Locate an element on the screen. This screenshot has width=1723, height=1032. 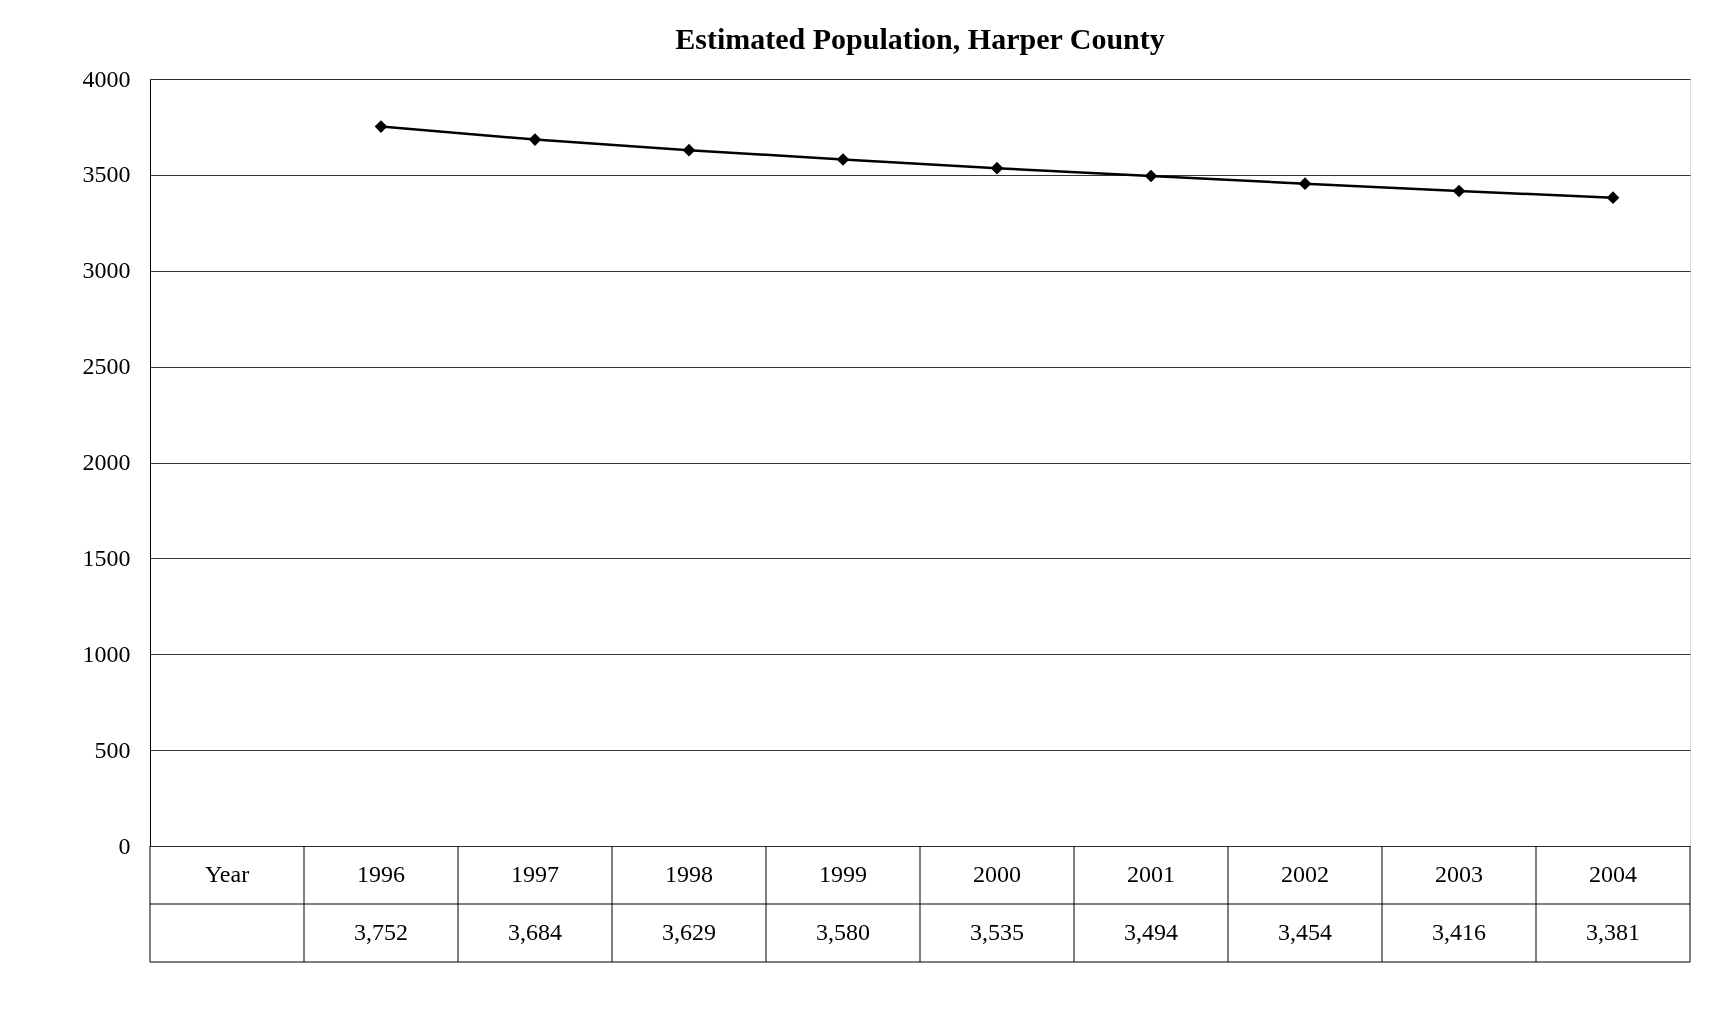
y-tick-label: 1500 is located at coordinates (106, 557).